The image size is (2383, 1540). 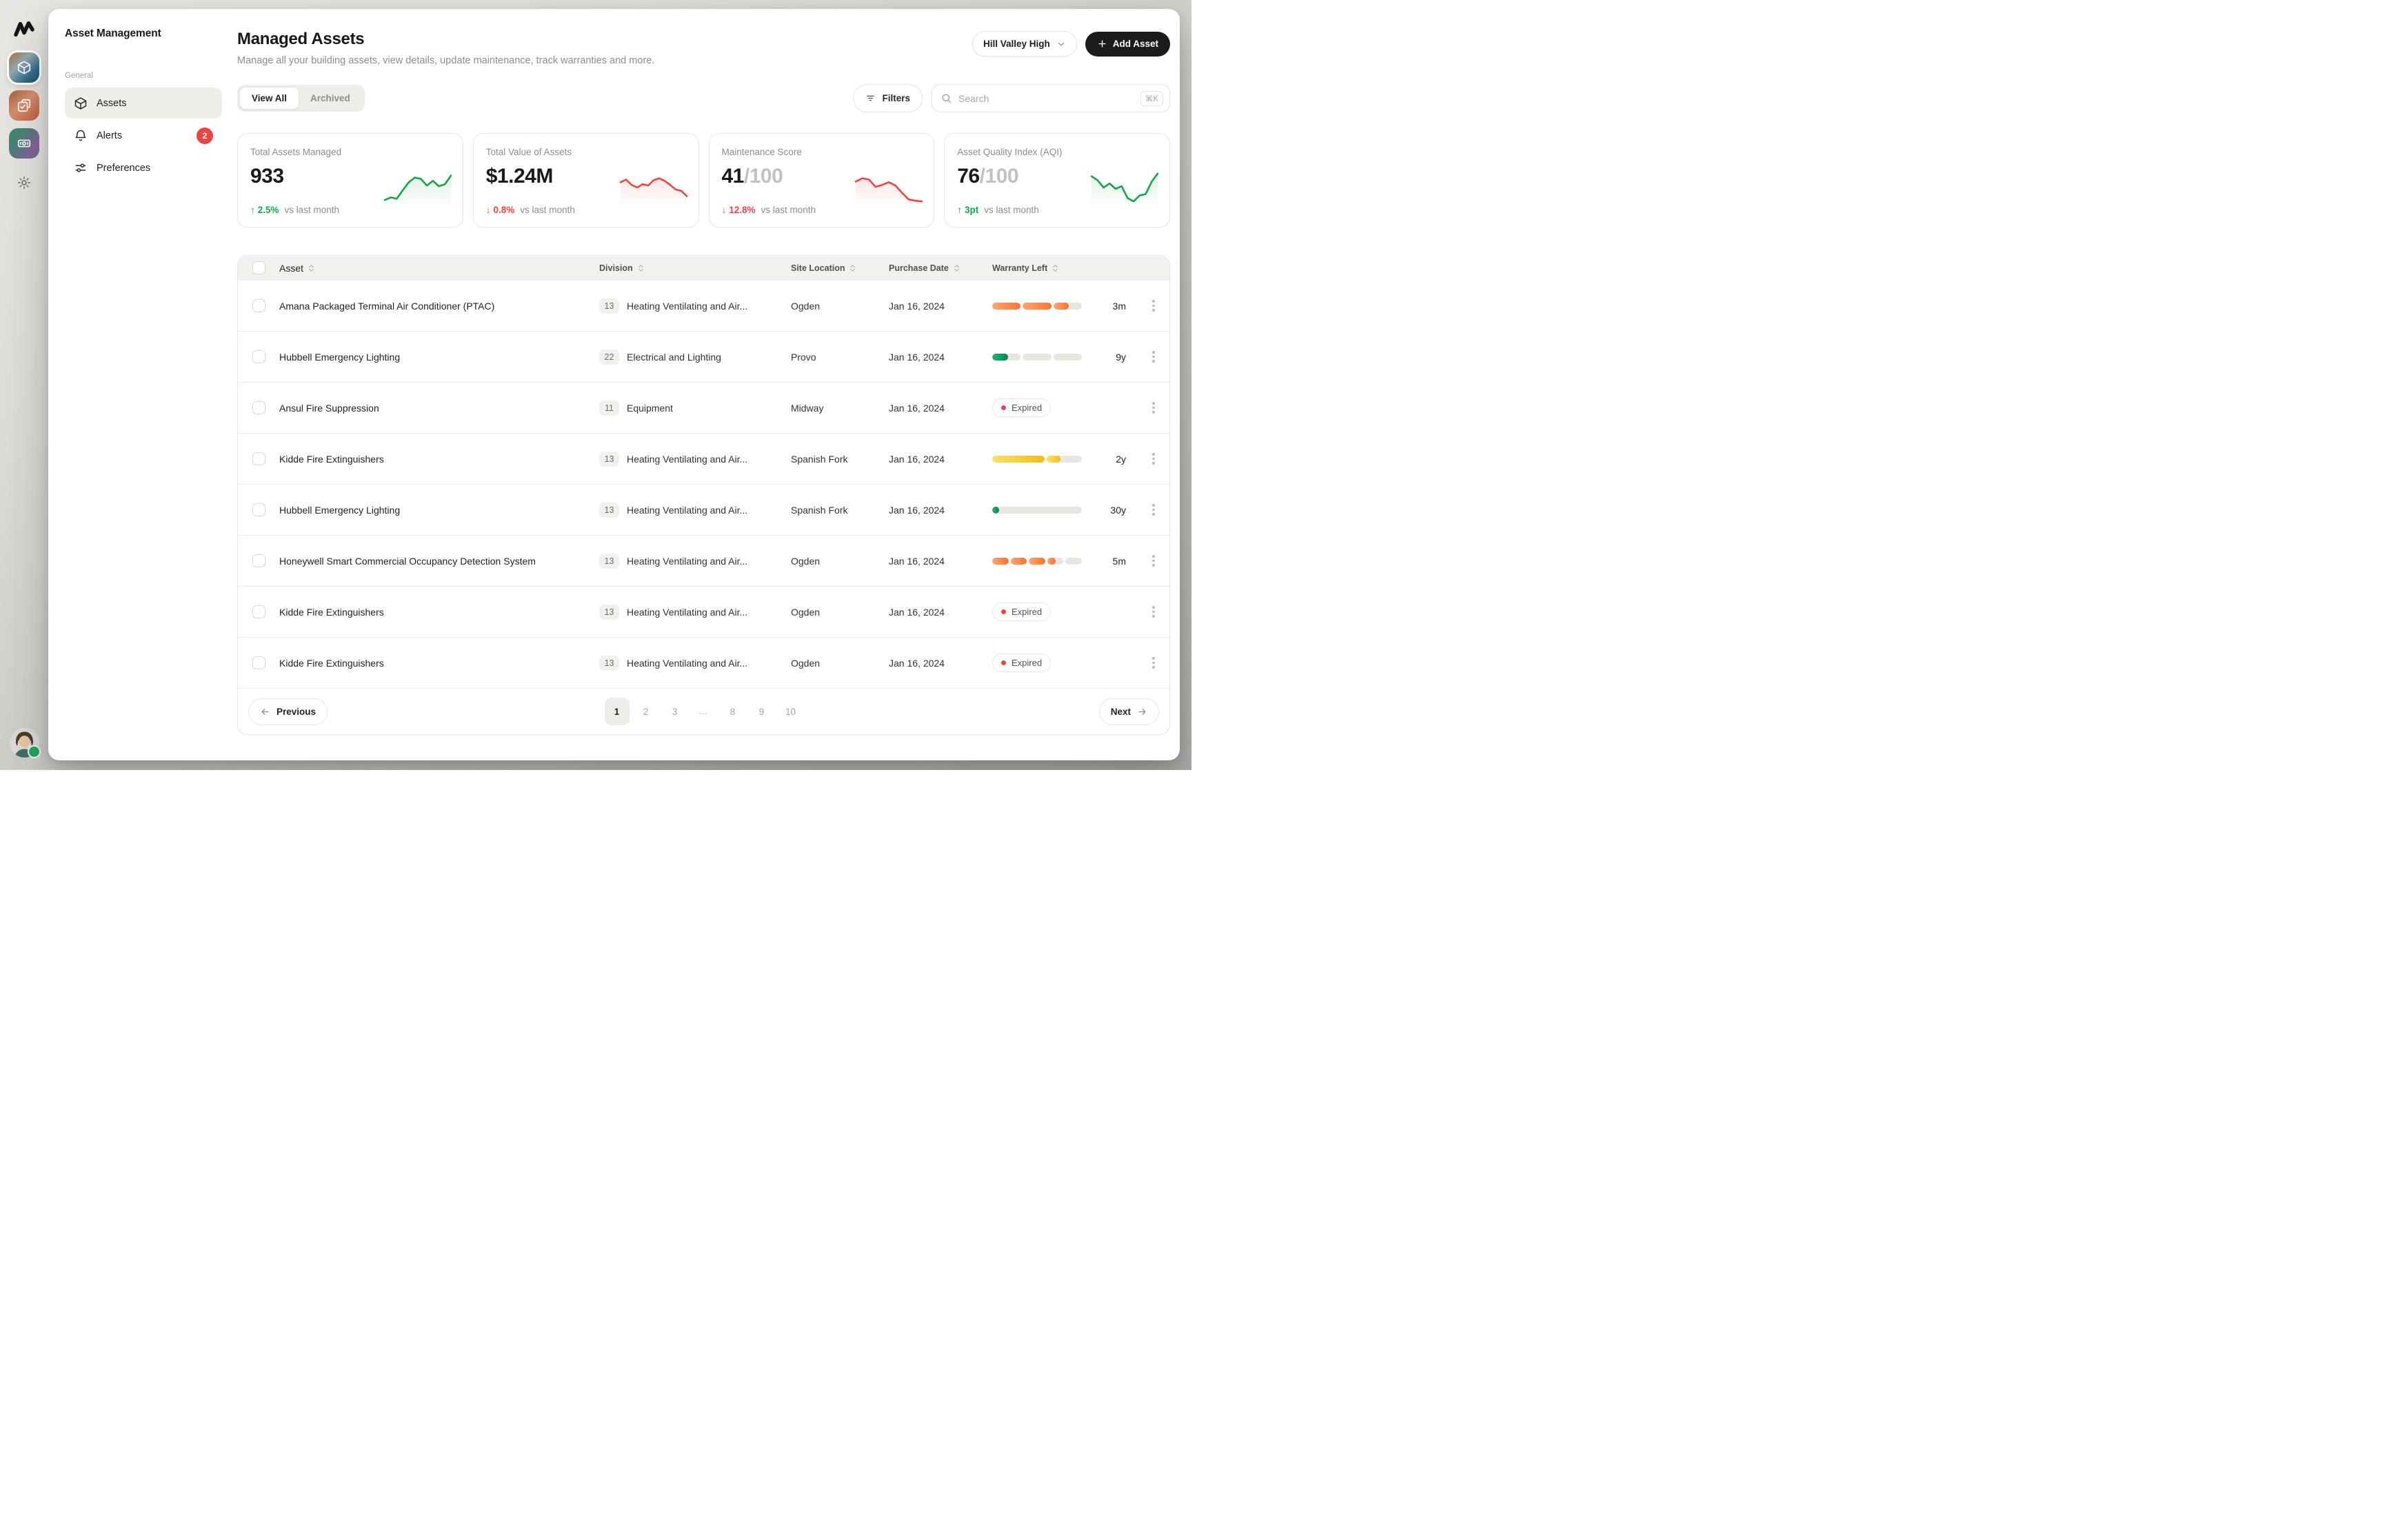 What do you see at coordinates (1102, 44) in the screenshot?
I see `plus-icon` at bounding box center [1102, 44].